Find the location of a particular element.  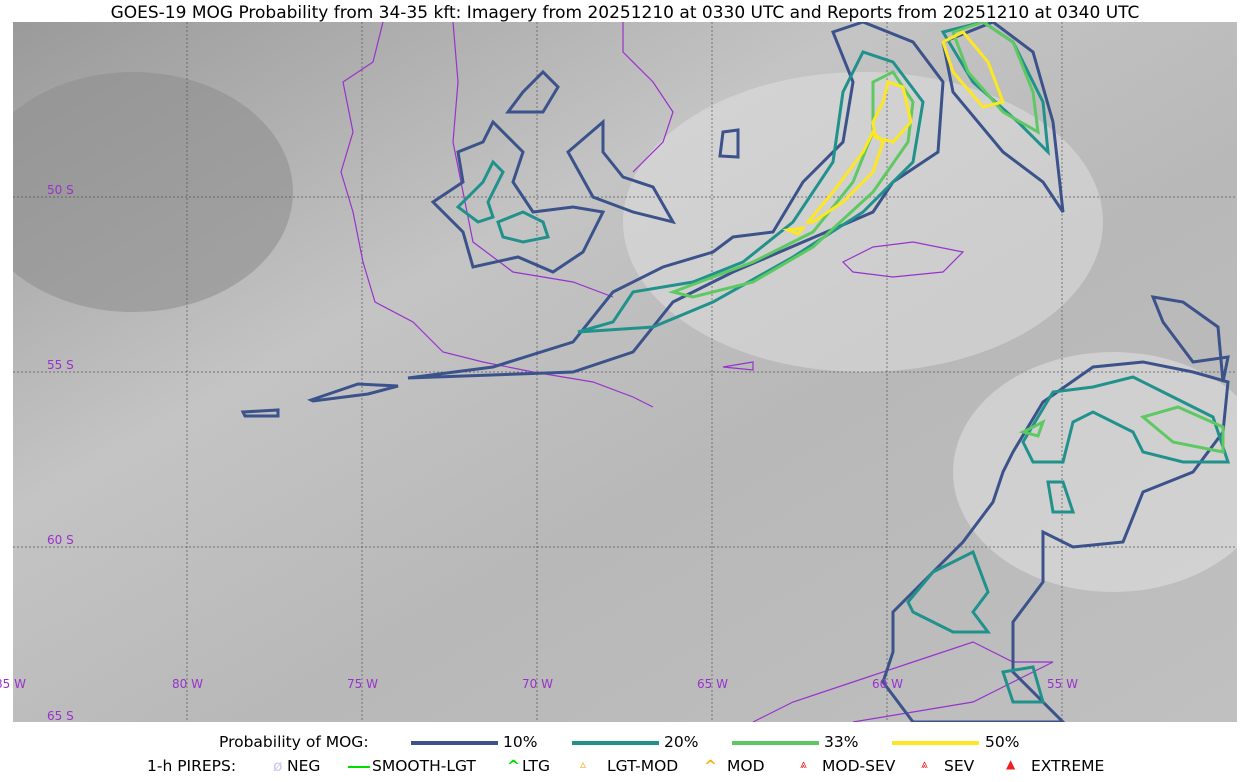

double-caret-bar-icon: ⩓ is located at coordinates (803, 764).